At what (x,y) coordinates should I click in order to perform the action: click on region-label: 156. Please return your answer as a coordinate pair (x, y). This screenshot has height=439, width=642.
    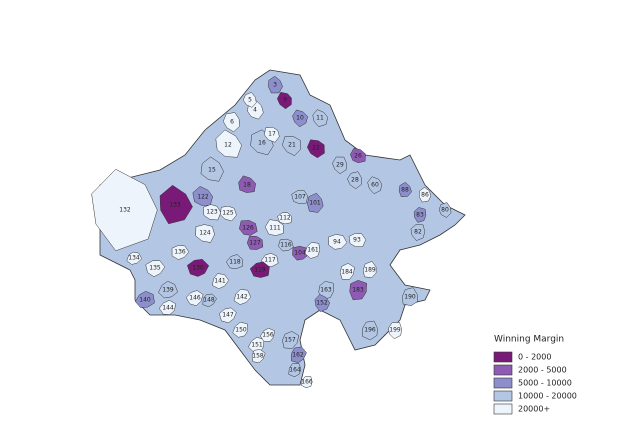
    Looking at the image, I should click on (268, 335).